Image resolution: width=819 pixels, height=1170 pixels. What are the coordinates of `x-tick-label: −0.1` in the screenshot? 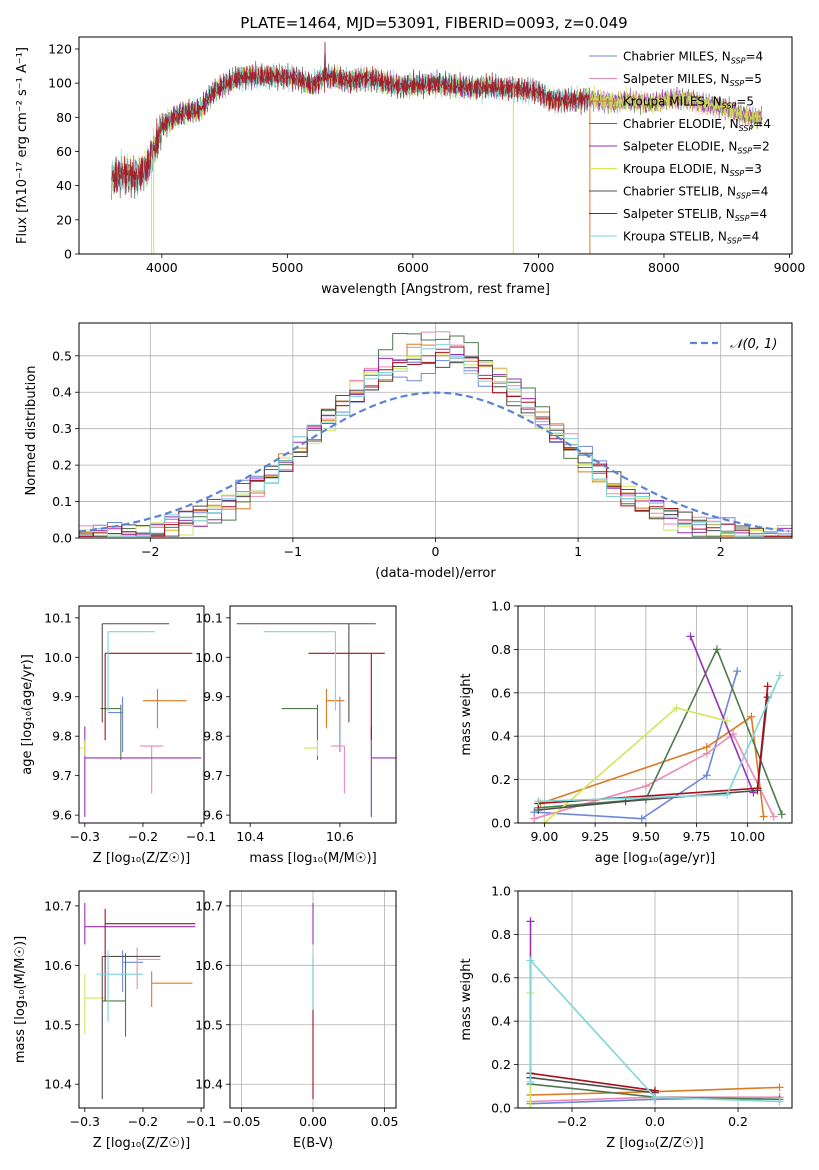 It's located at (201, 836).